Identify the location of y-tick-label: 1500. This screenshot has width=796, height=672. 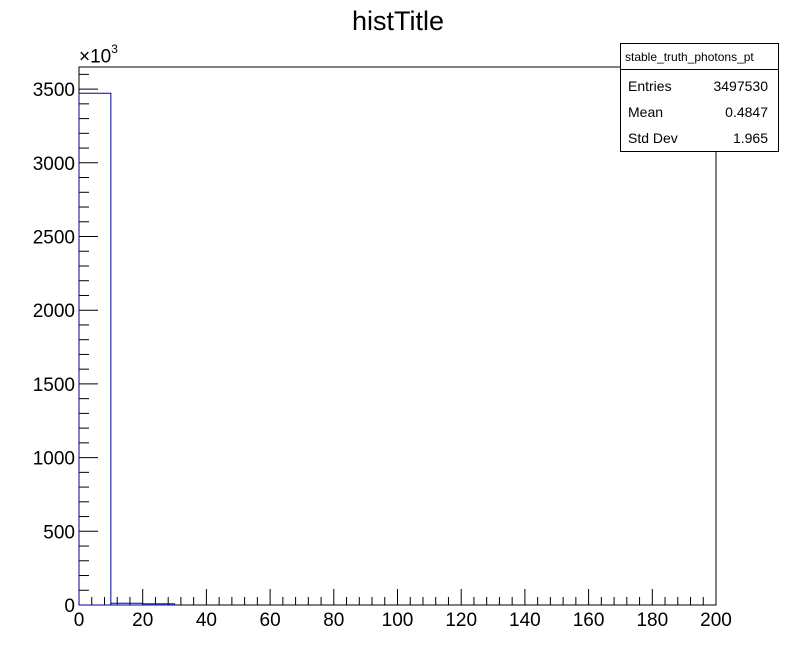
(54, 385).